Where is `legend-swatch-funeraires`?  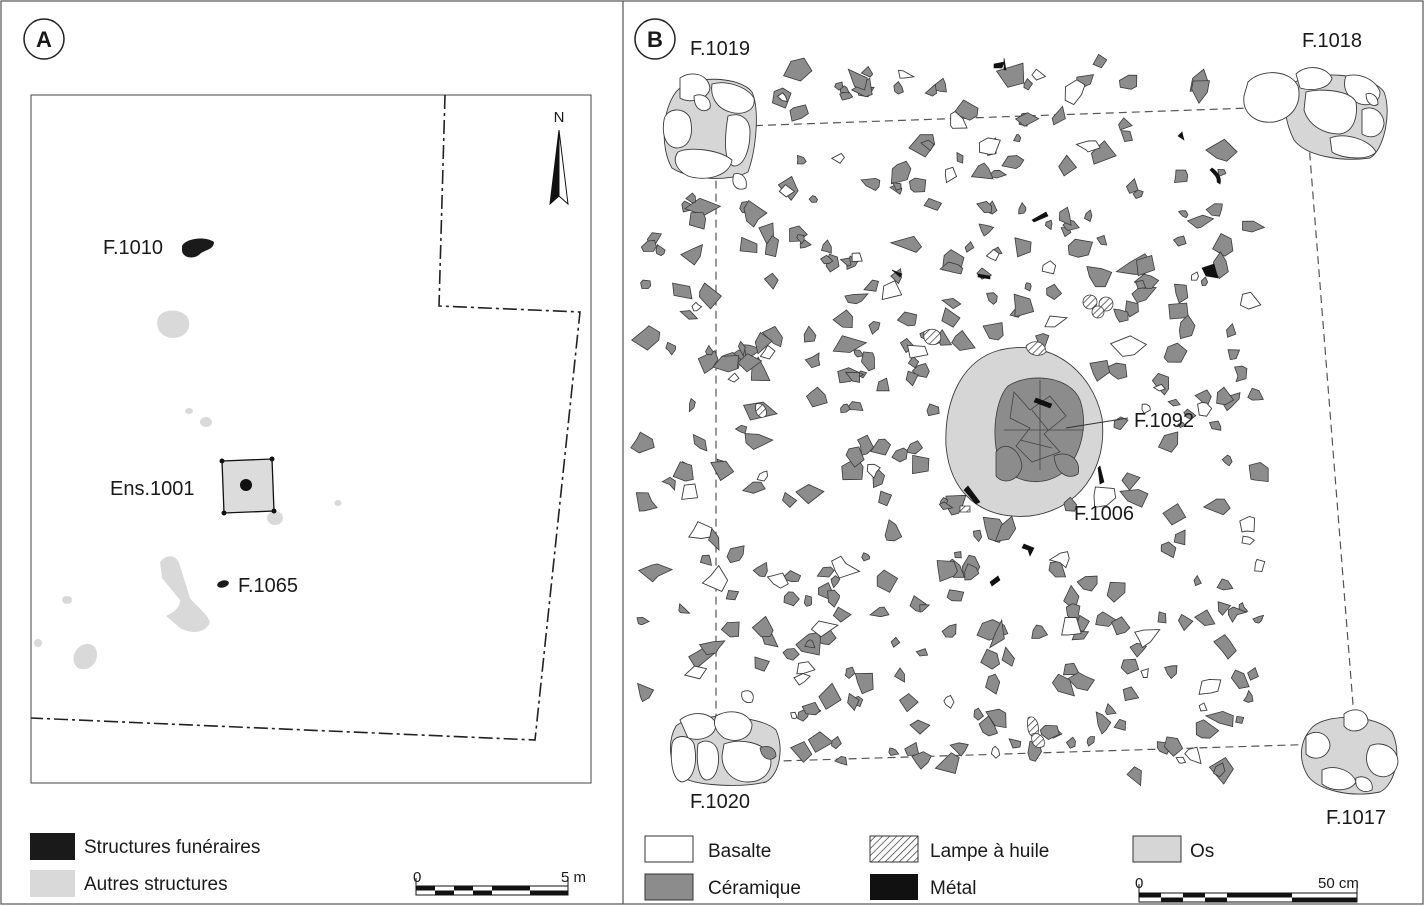
legend-swatch-funeraires is located at coordinates (52, 846).